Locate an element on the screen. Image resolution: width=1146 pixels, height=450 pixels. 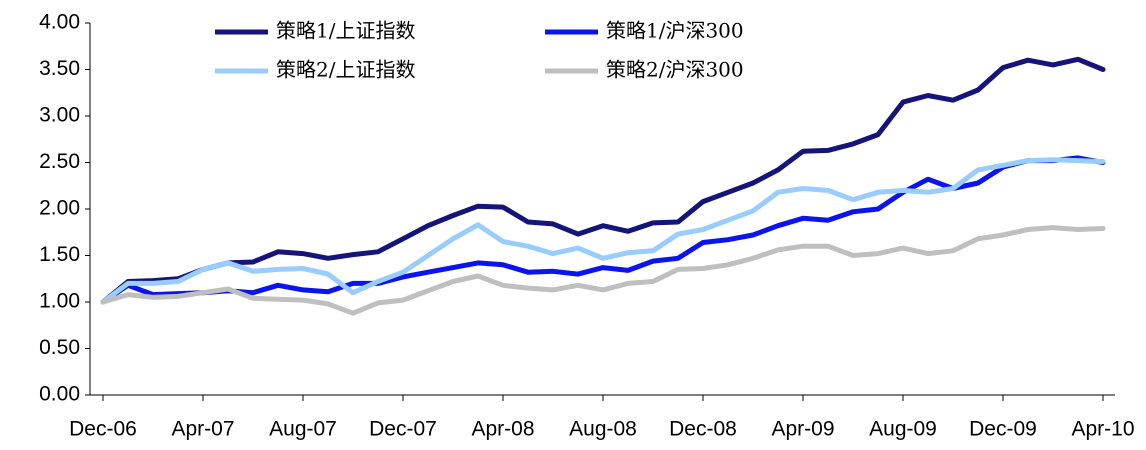
legend-label: 策略1/上证指数 is located at coordinates (345, 31).